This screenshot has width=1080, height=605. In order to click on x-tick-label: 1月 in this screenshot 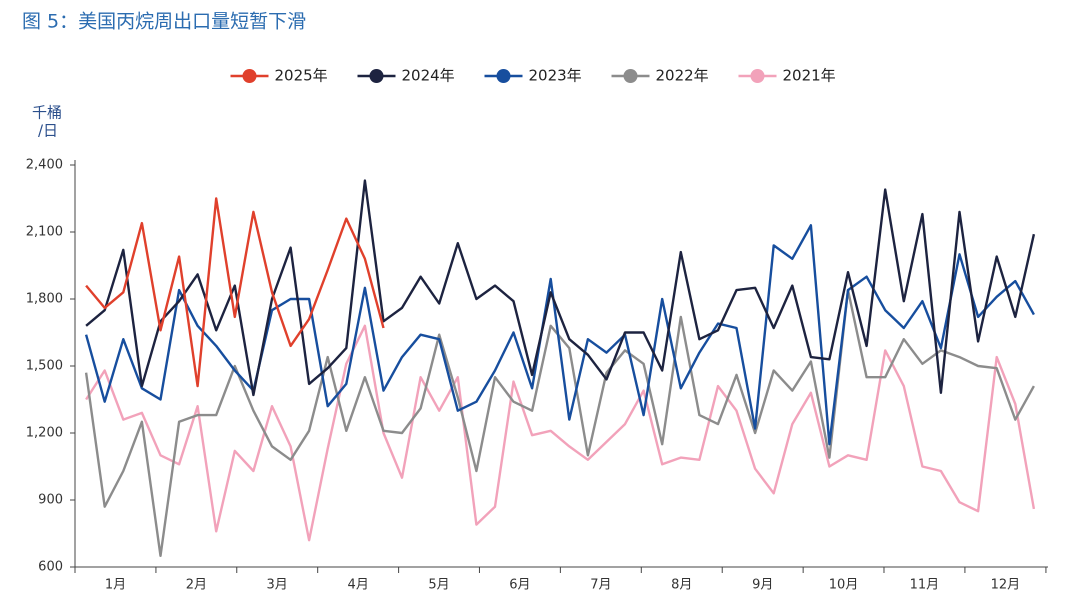, I will do `click(115, 585)`.